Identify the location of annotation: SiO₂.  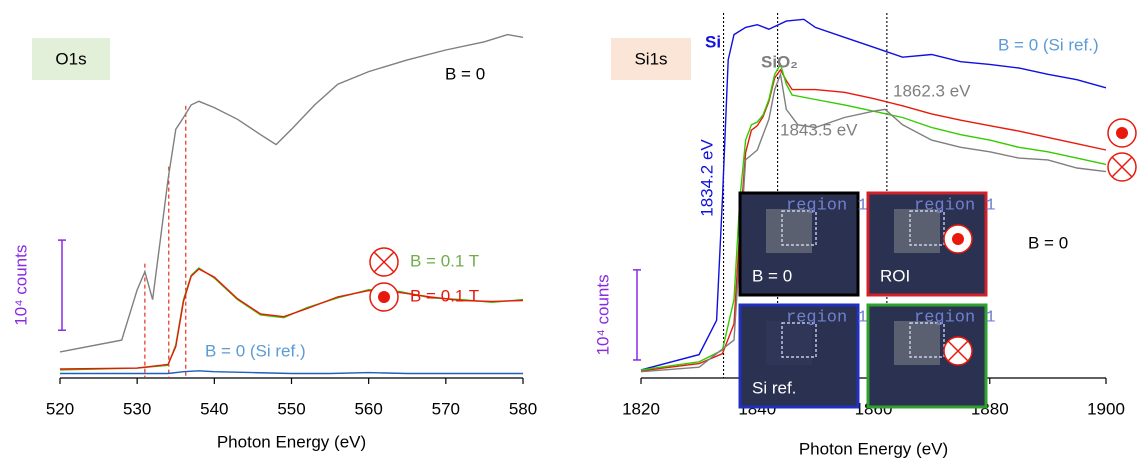
(779, 61).